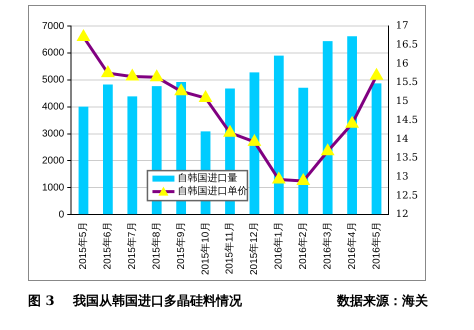 Image resolution: width=474 pixels, height=330 pixels. I want to click on x-tick-label: 2015年8月, so click(156, 246).